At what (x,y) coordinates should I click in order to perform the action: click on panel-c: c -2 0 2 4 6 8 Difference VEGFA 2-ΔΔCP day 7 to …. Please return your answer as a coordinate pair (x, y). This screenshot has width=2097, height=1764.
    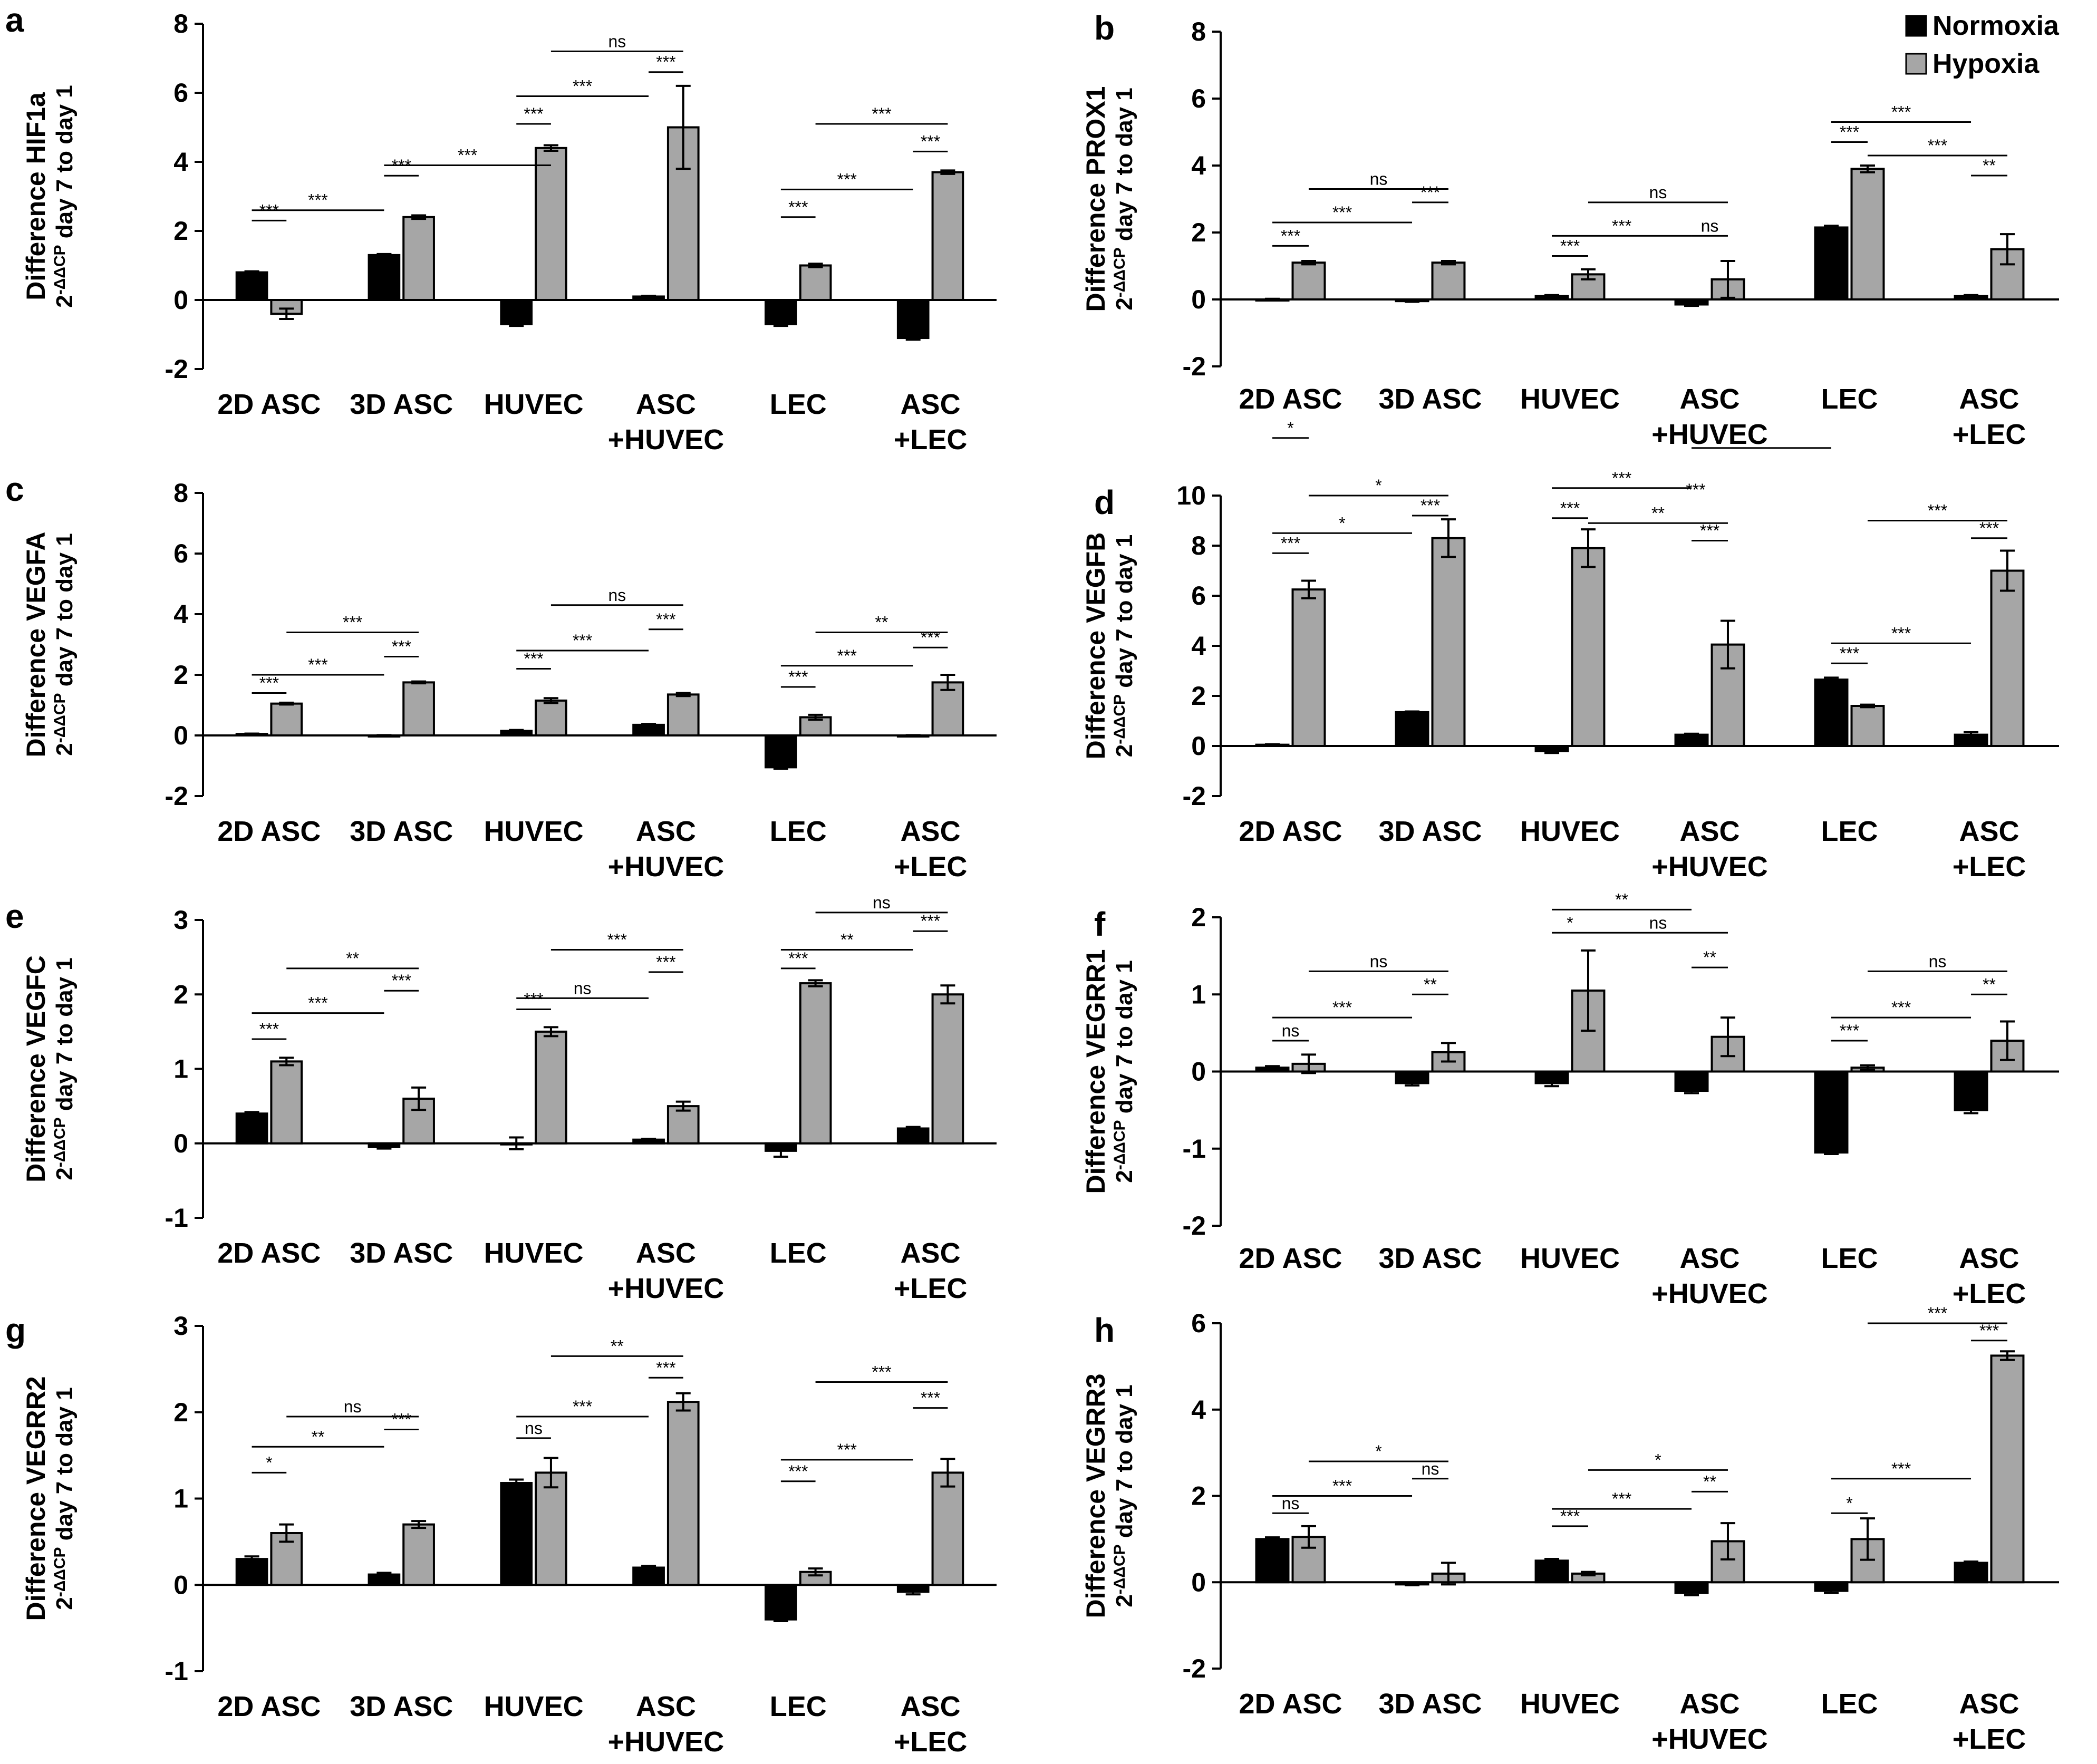
    Looking at the image, I should click on (501, 677).